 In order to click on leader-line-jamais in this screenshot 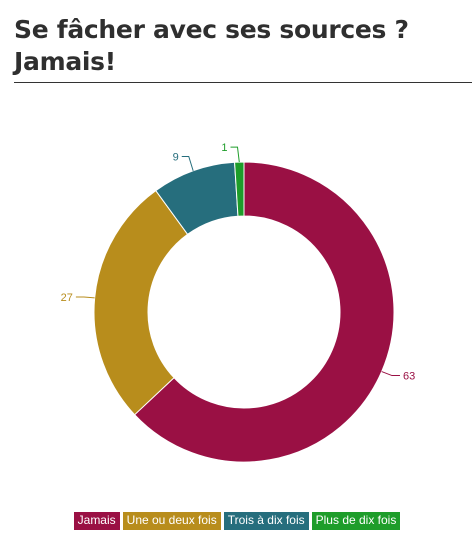, I will do `click(390, 374)`.